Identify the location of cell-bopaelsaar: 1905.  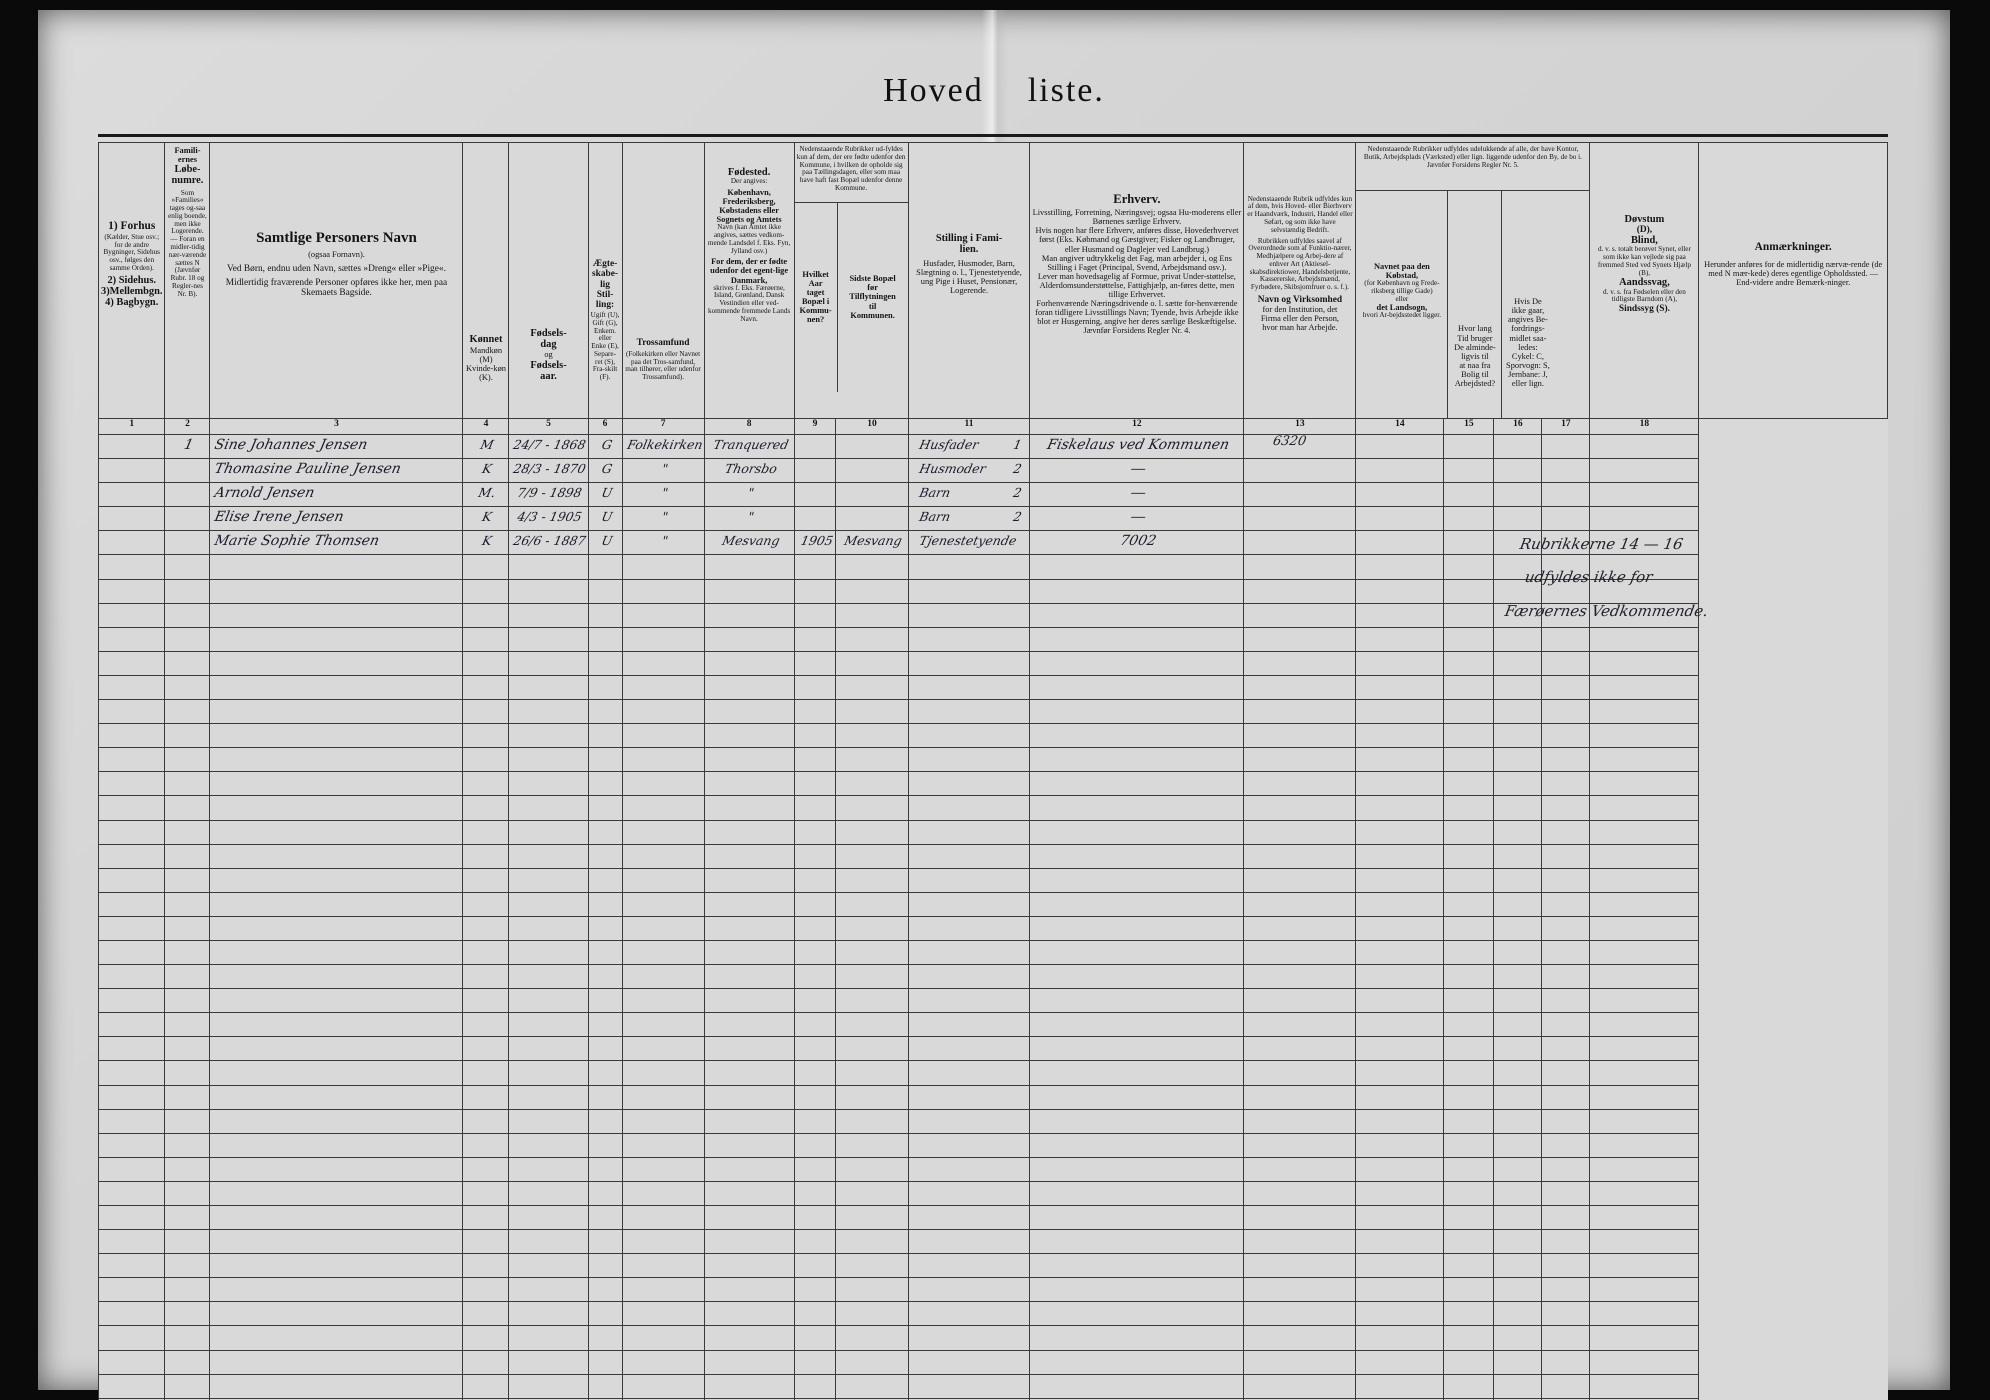
(815, 543).